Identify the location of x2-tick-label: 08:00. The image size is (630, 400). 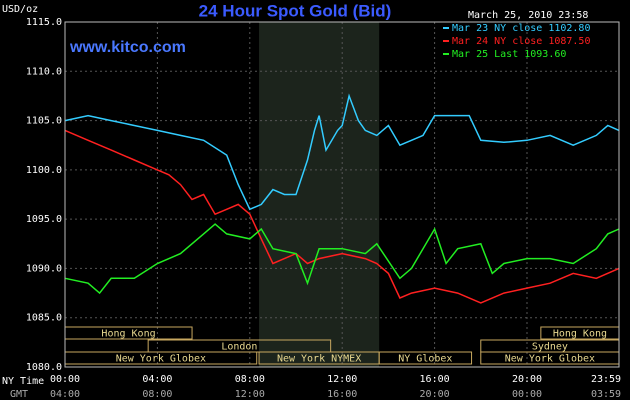
(157, 394).